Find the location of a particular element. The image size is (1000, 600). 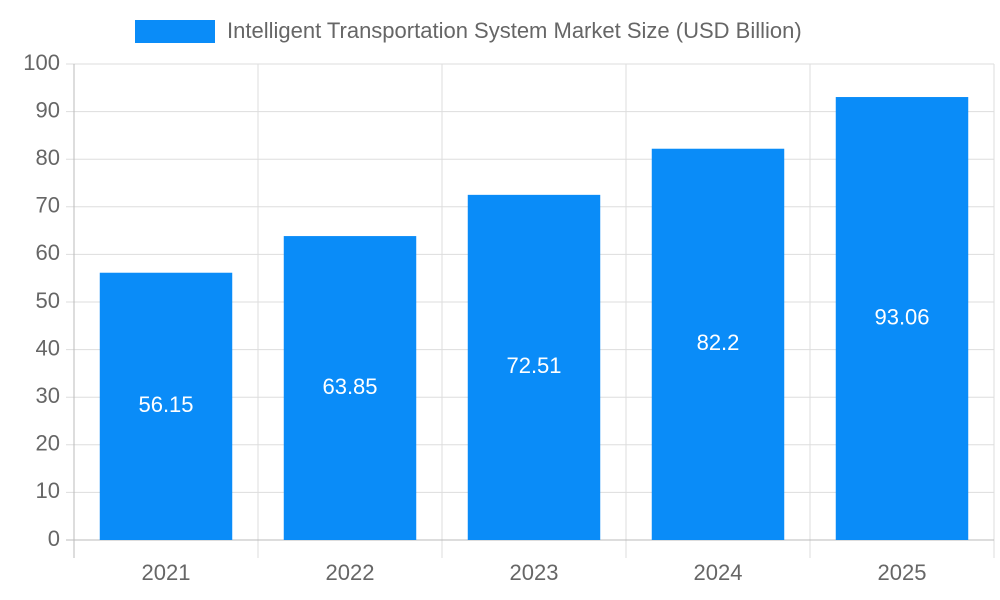

x-tick-label: 2025 is located at coordinates (902, 572).